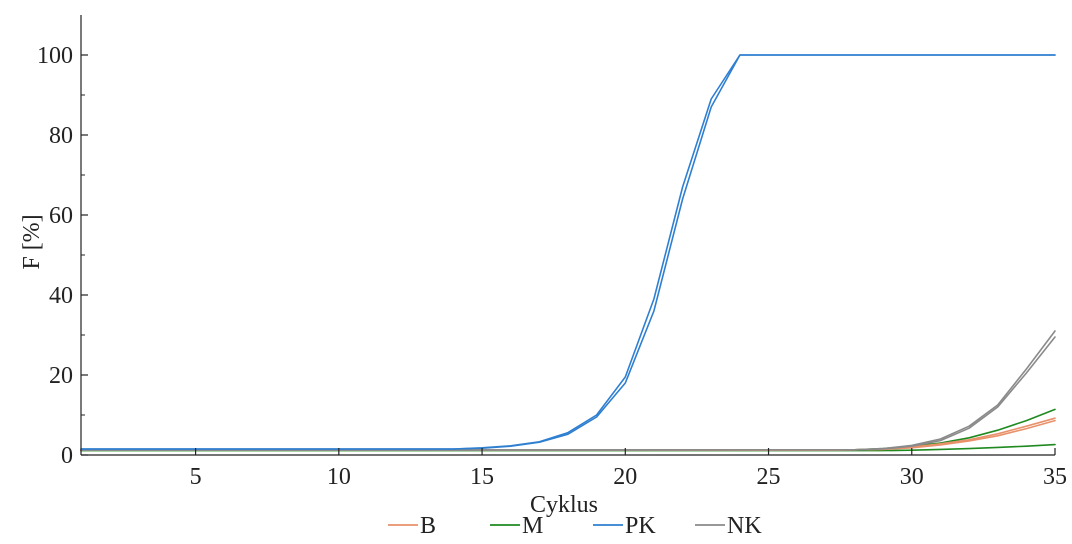 The height and width of the screenshot is (544, 1072). Describe the element at coordinates (482, 477) in the screenshot. I see `x-tick-label: 15` at that location.